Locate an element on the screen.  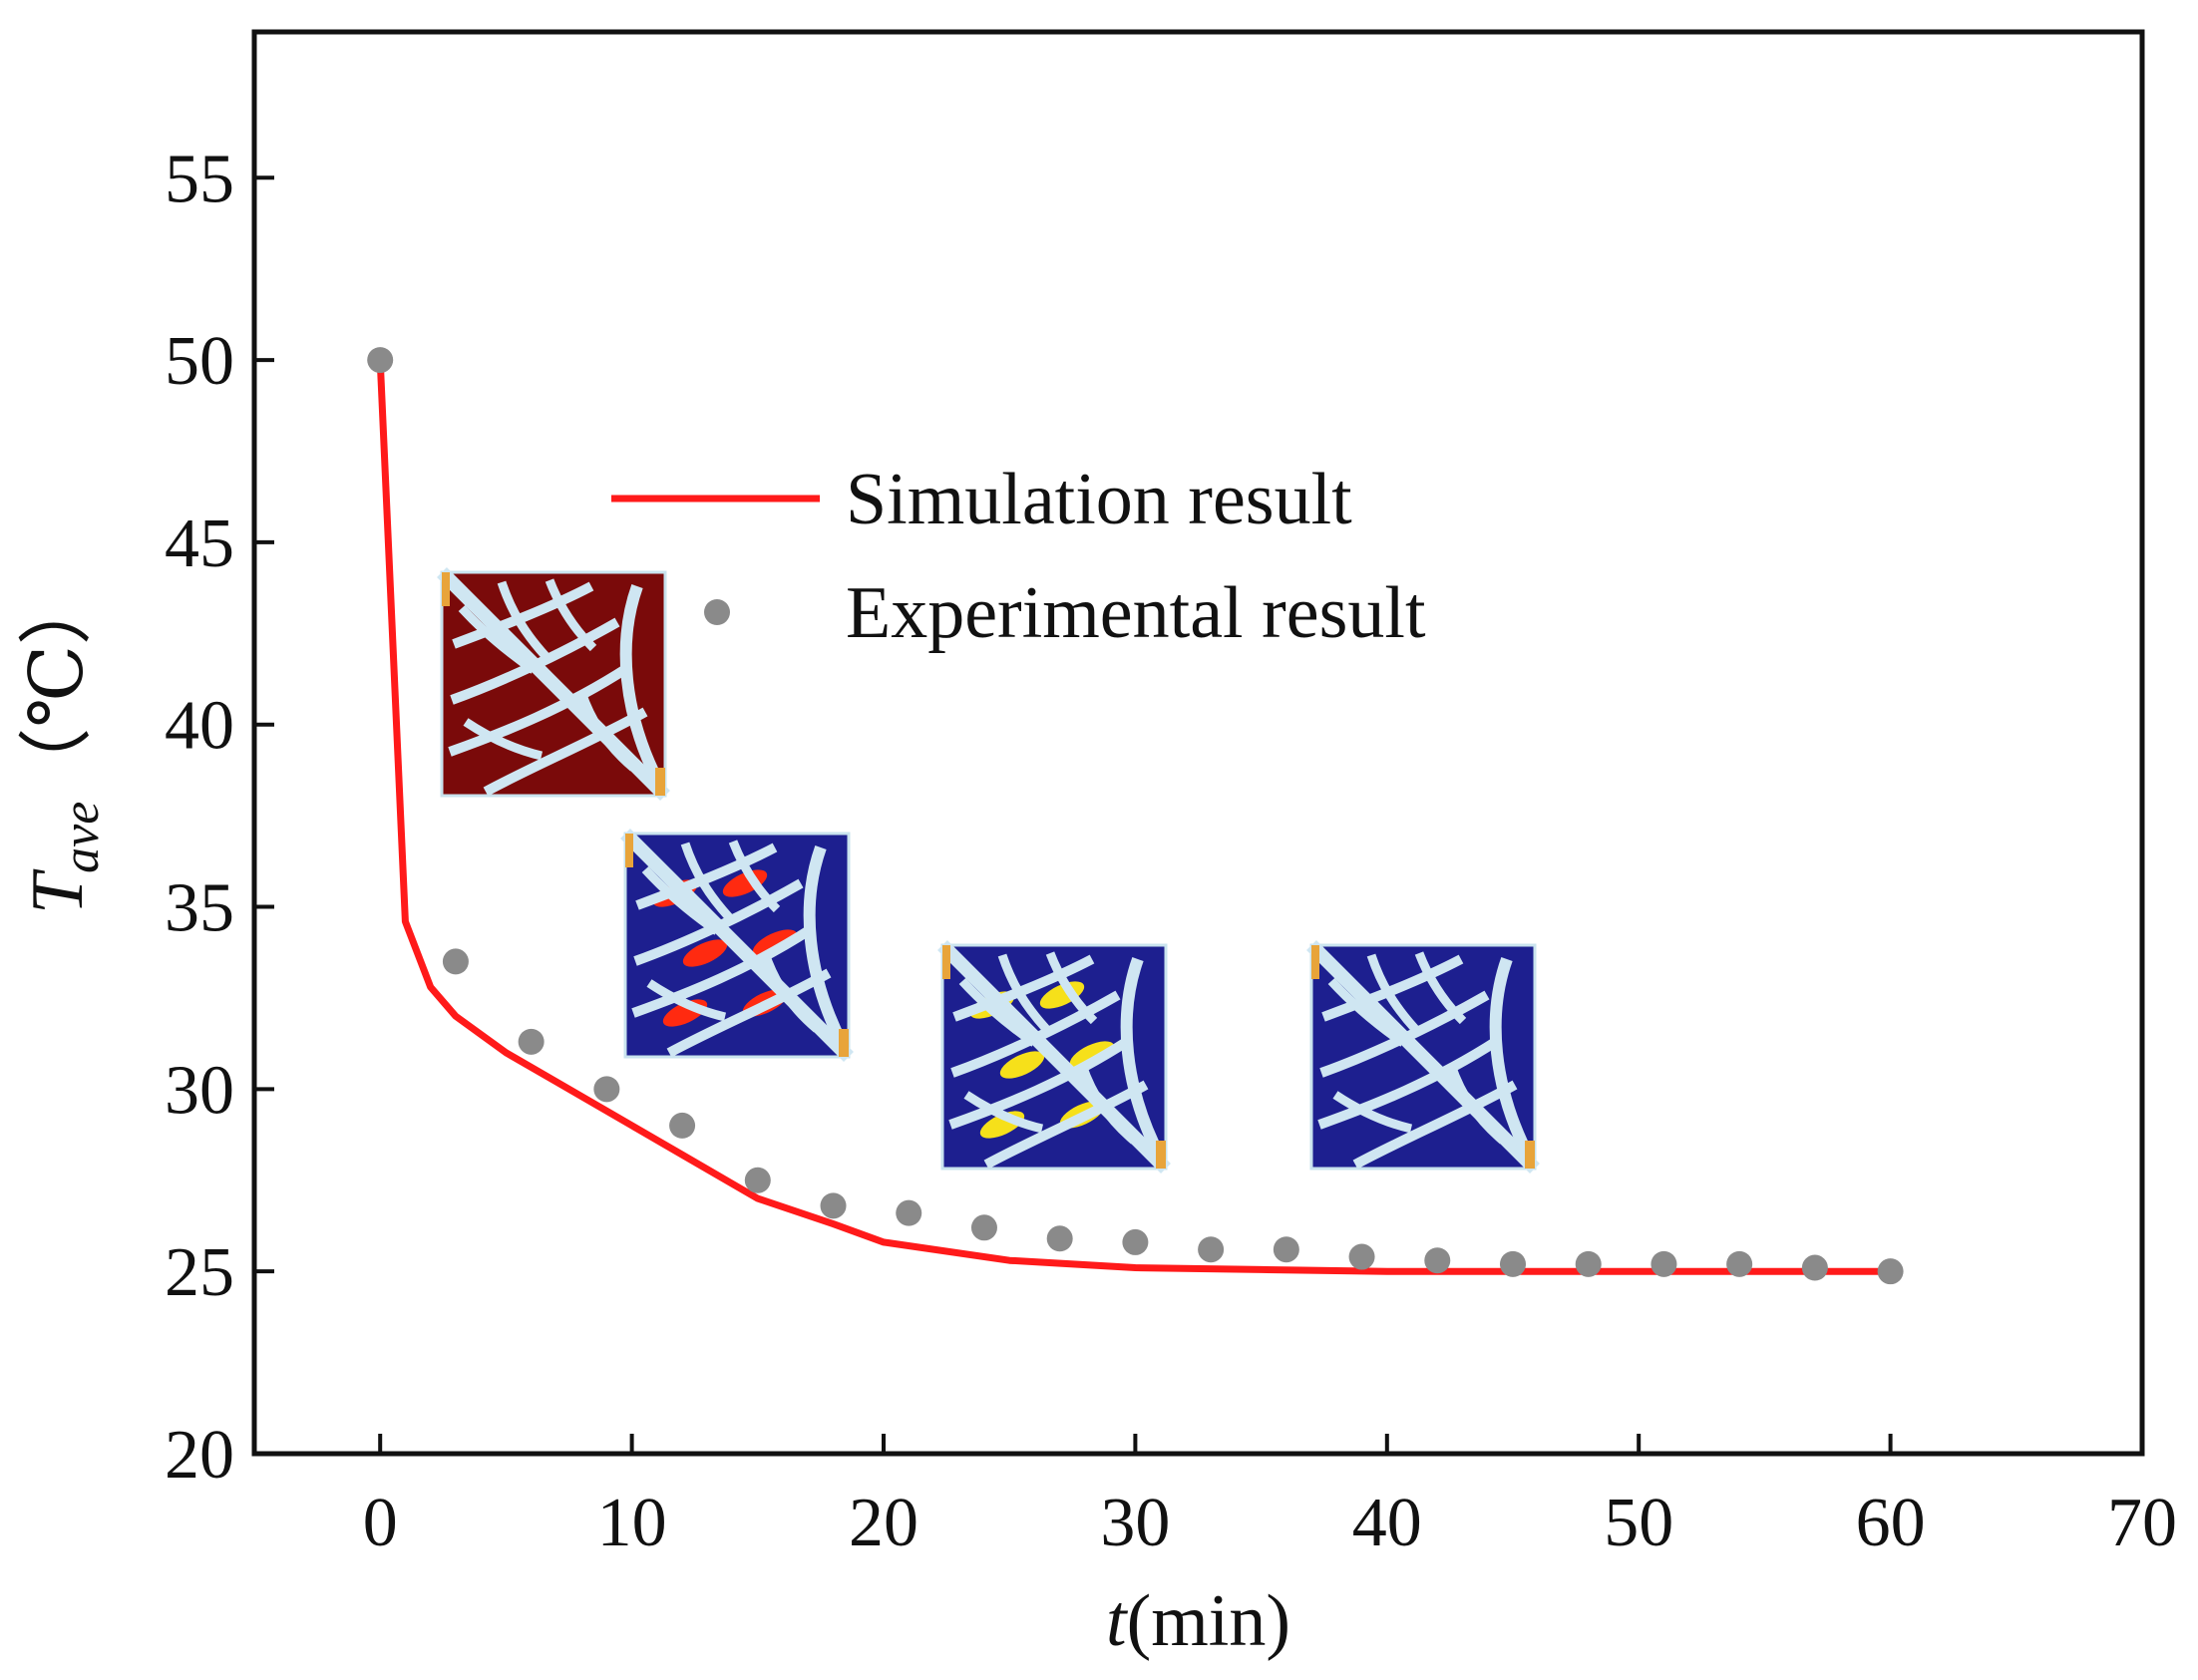
x-tick-label: 40 is located at coordinates (1387, 1523).